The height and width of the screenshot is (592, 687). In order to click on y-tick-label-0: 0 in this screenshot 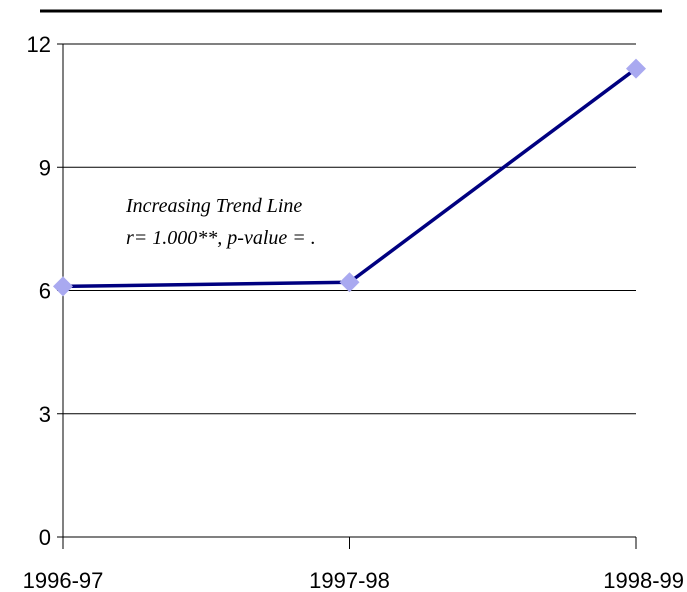, I will do `click(45, 537)`.